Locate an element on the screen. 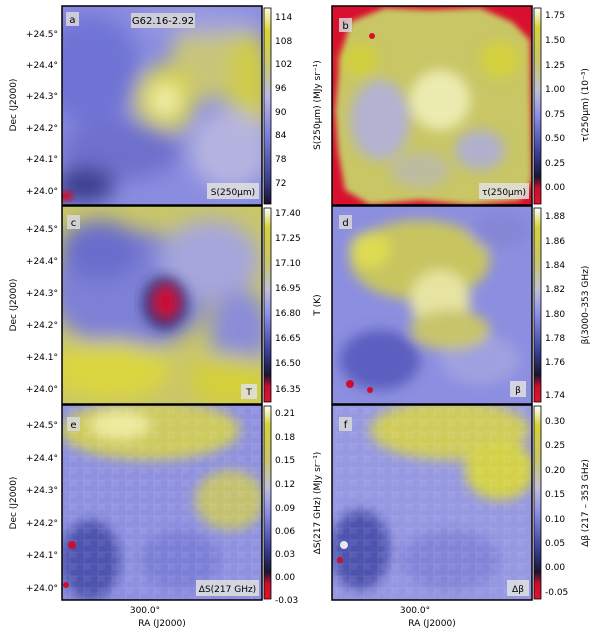 This screenshot has width=600, height=640. svg-text: a is located at coordinates (72, 20).